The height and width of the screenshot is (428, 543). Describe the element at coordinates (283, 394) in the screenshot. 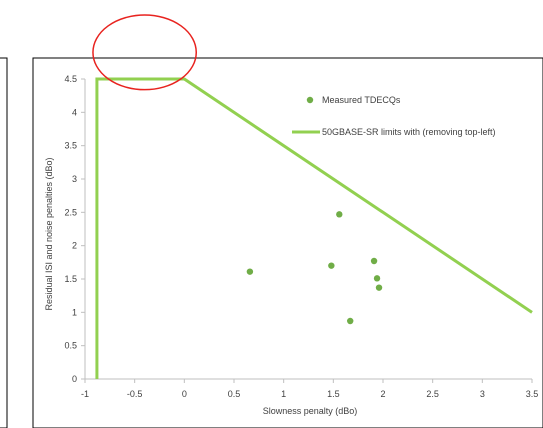

I see `x-tick-label: 1` at that location.